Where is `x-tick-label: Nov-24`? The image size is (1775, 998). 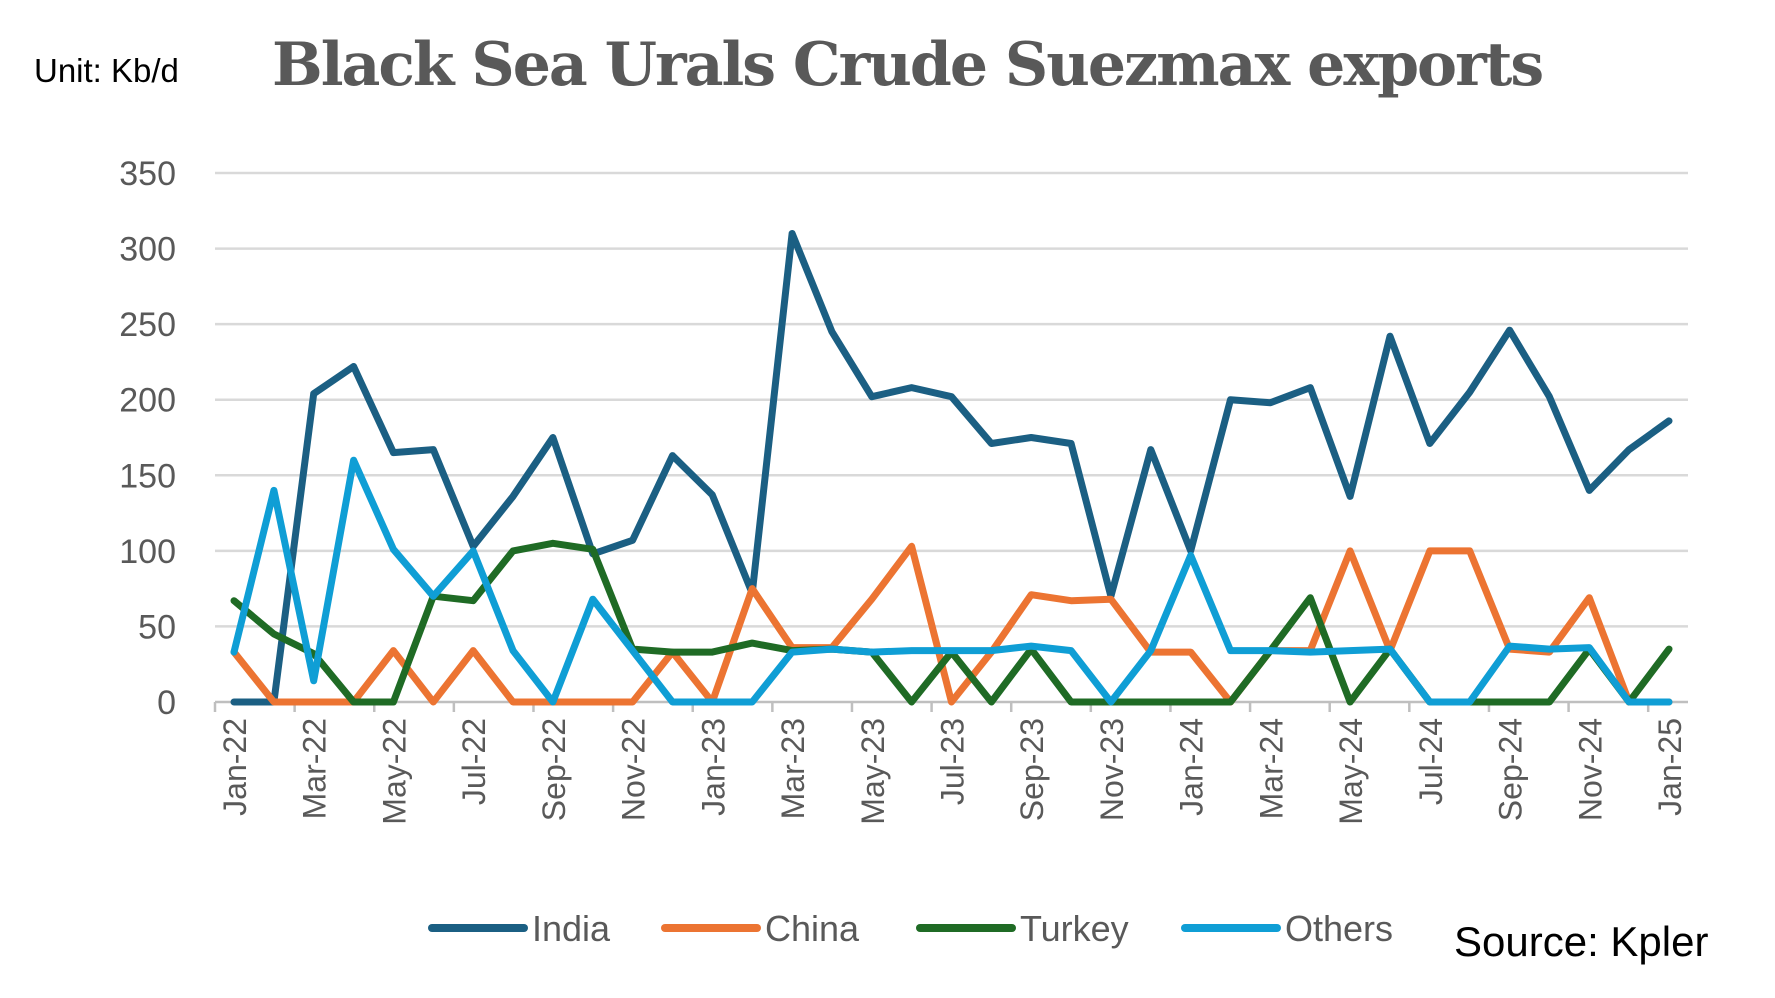
x-tick-label: Nov-24 is located at coordinates (1590, 769).